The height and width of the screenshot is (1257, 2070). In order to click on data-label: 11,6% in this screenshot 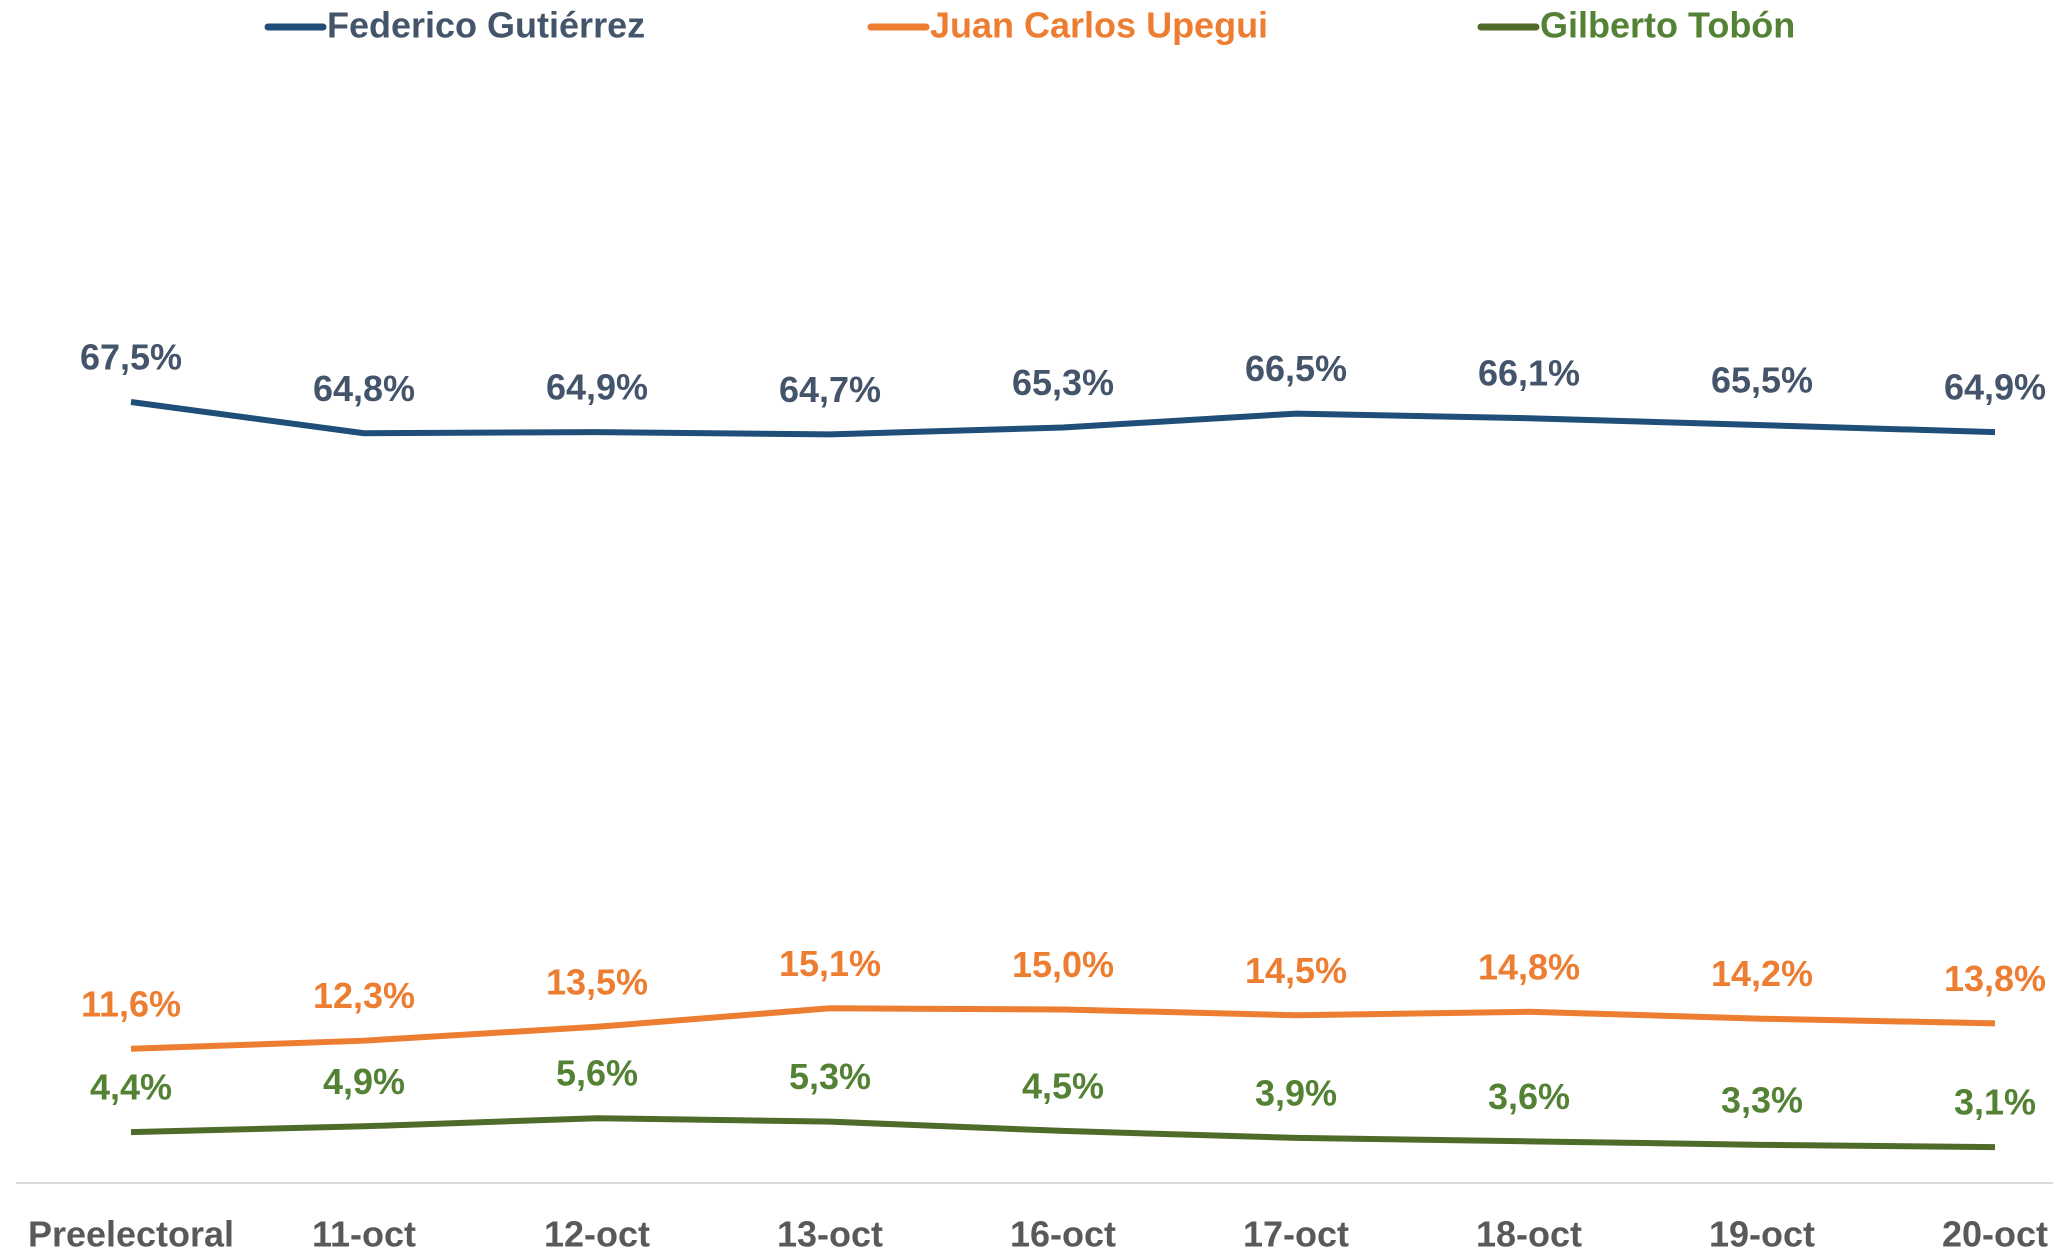, I will do `click(131, 1003)`.